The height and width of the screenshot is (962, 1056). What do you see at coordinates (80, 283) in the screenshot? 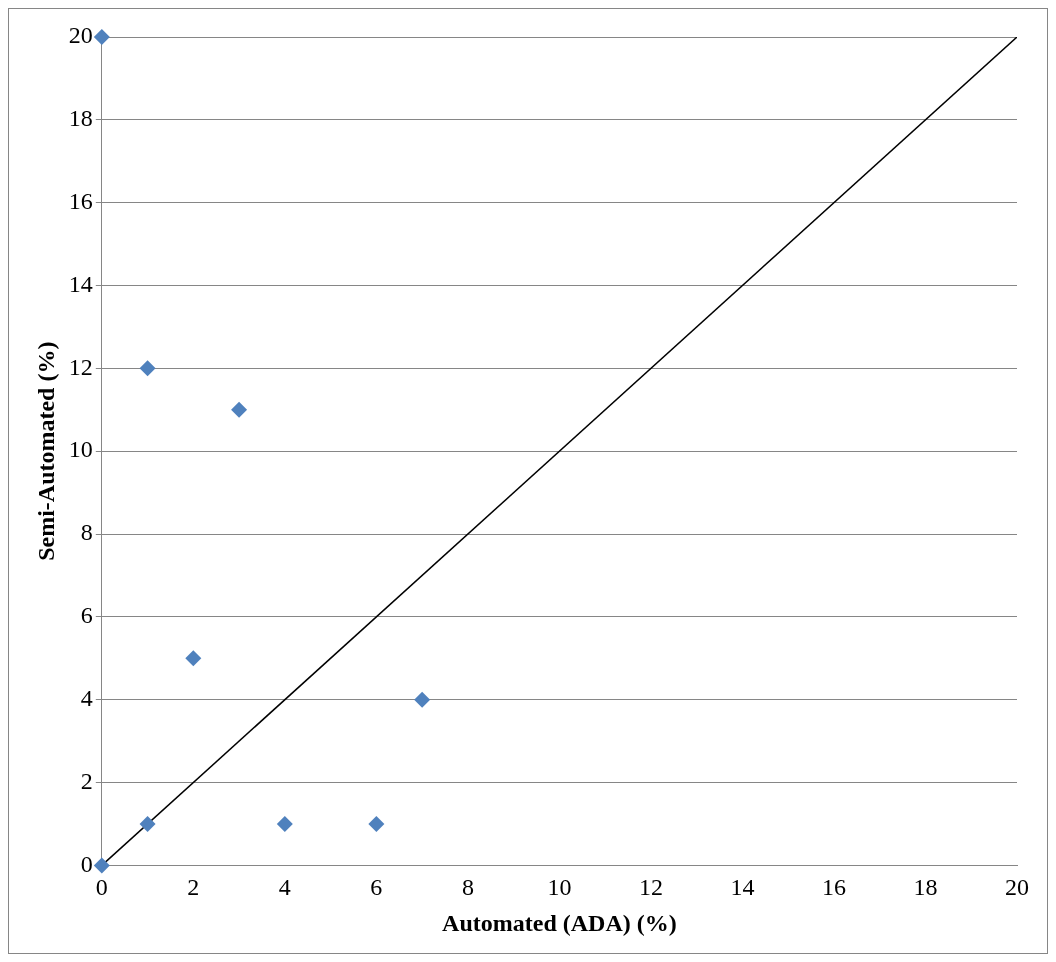
I see `y-tick-label: 14` at bounding box center [80, 283].